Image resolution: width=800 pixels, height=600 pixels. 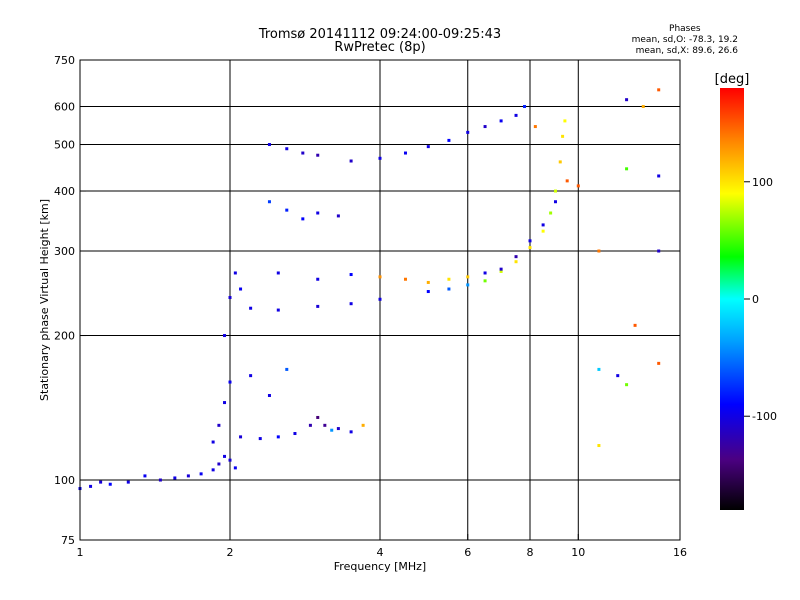 What do you see at coordinates (68, 540) in the screenshot?
I see `y-tick-label: 75` at bounding box center [68, 540].